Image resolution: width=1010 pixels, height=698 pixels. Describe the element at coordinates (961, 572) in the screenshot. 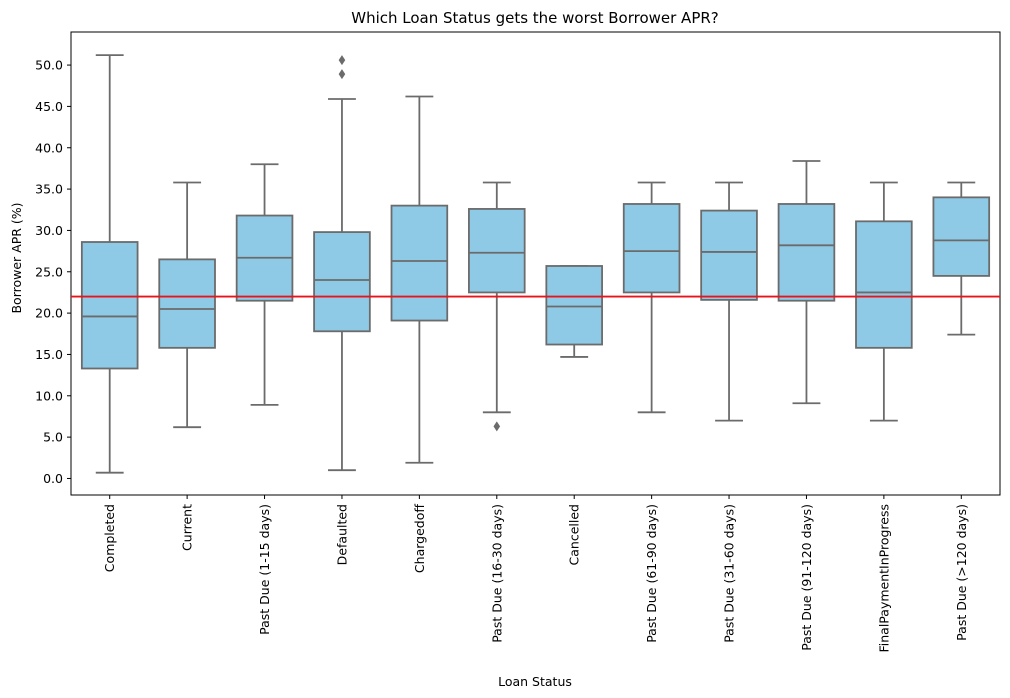

I see `x-tick-label: Past Due (>120 days)` at that location.